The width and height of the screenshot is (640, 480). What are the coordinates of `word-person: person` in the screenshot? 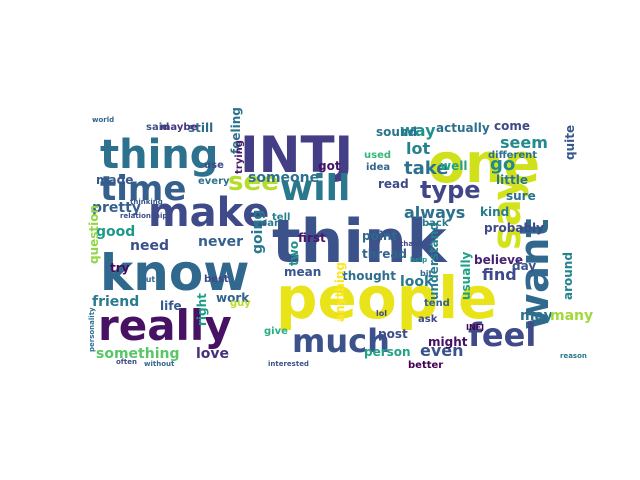 It's located at (387, 352).